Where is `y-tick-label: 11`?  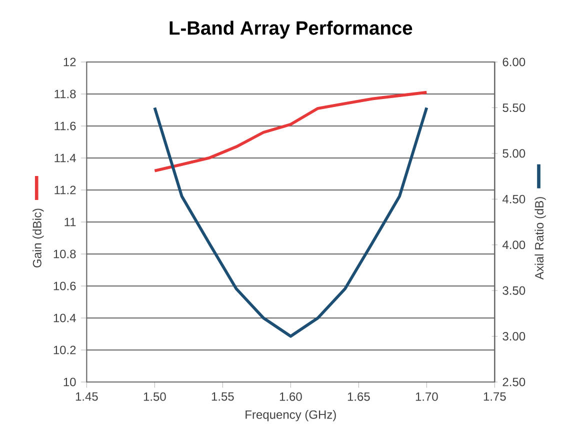
y-tick-label: 11 is located at coordinates (70, 222).